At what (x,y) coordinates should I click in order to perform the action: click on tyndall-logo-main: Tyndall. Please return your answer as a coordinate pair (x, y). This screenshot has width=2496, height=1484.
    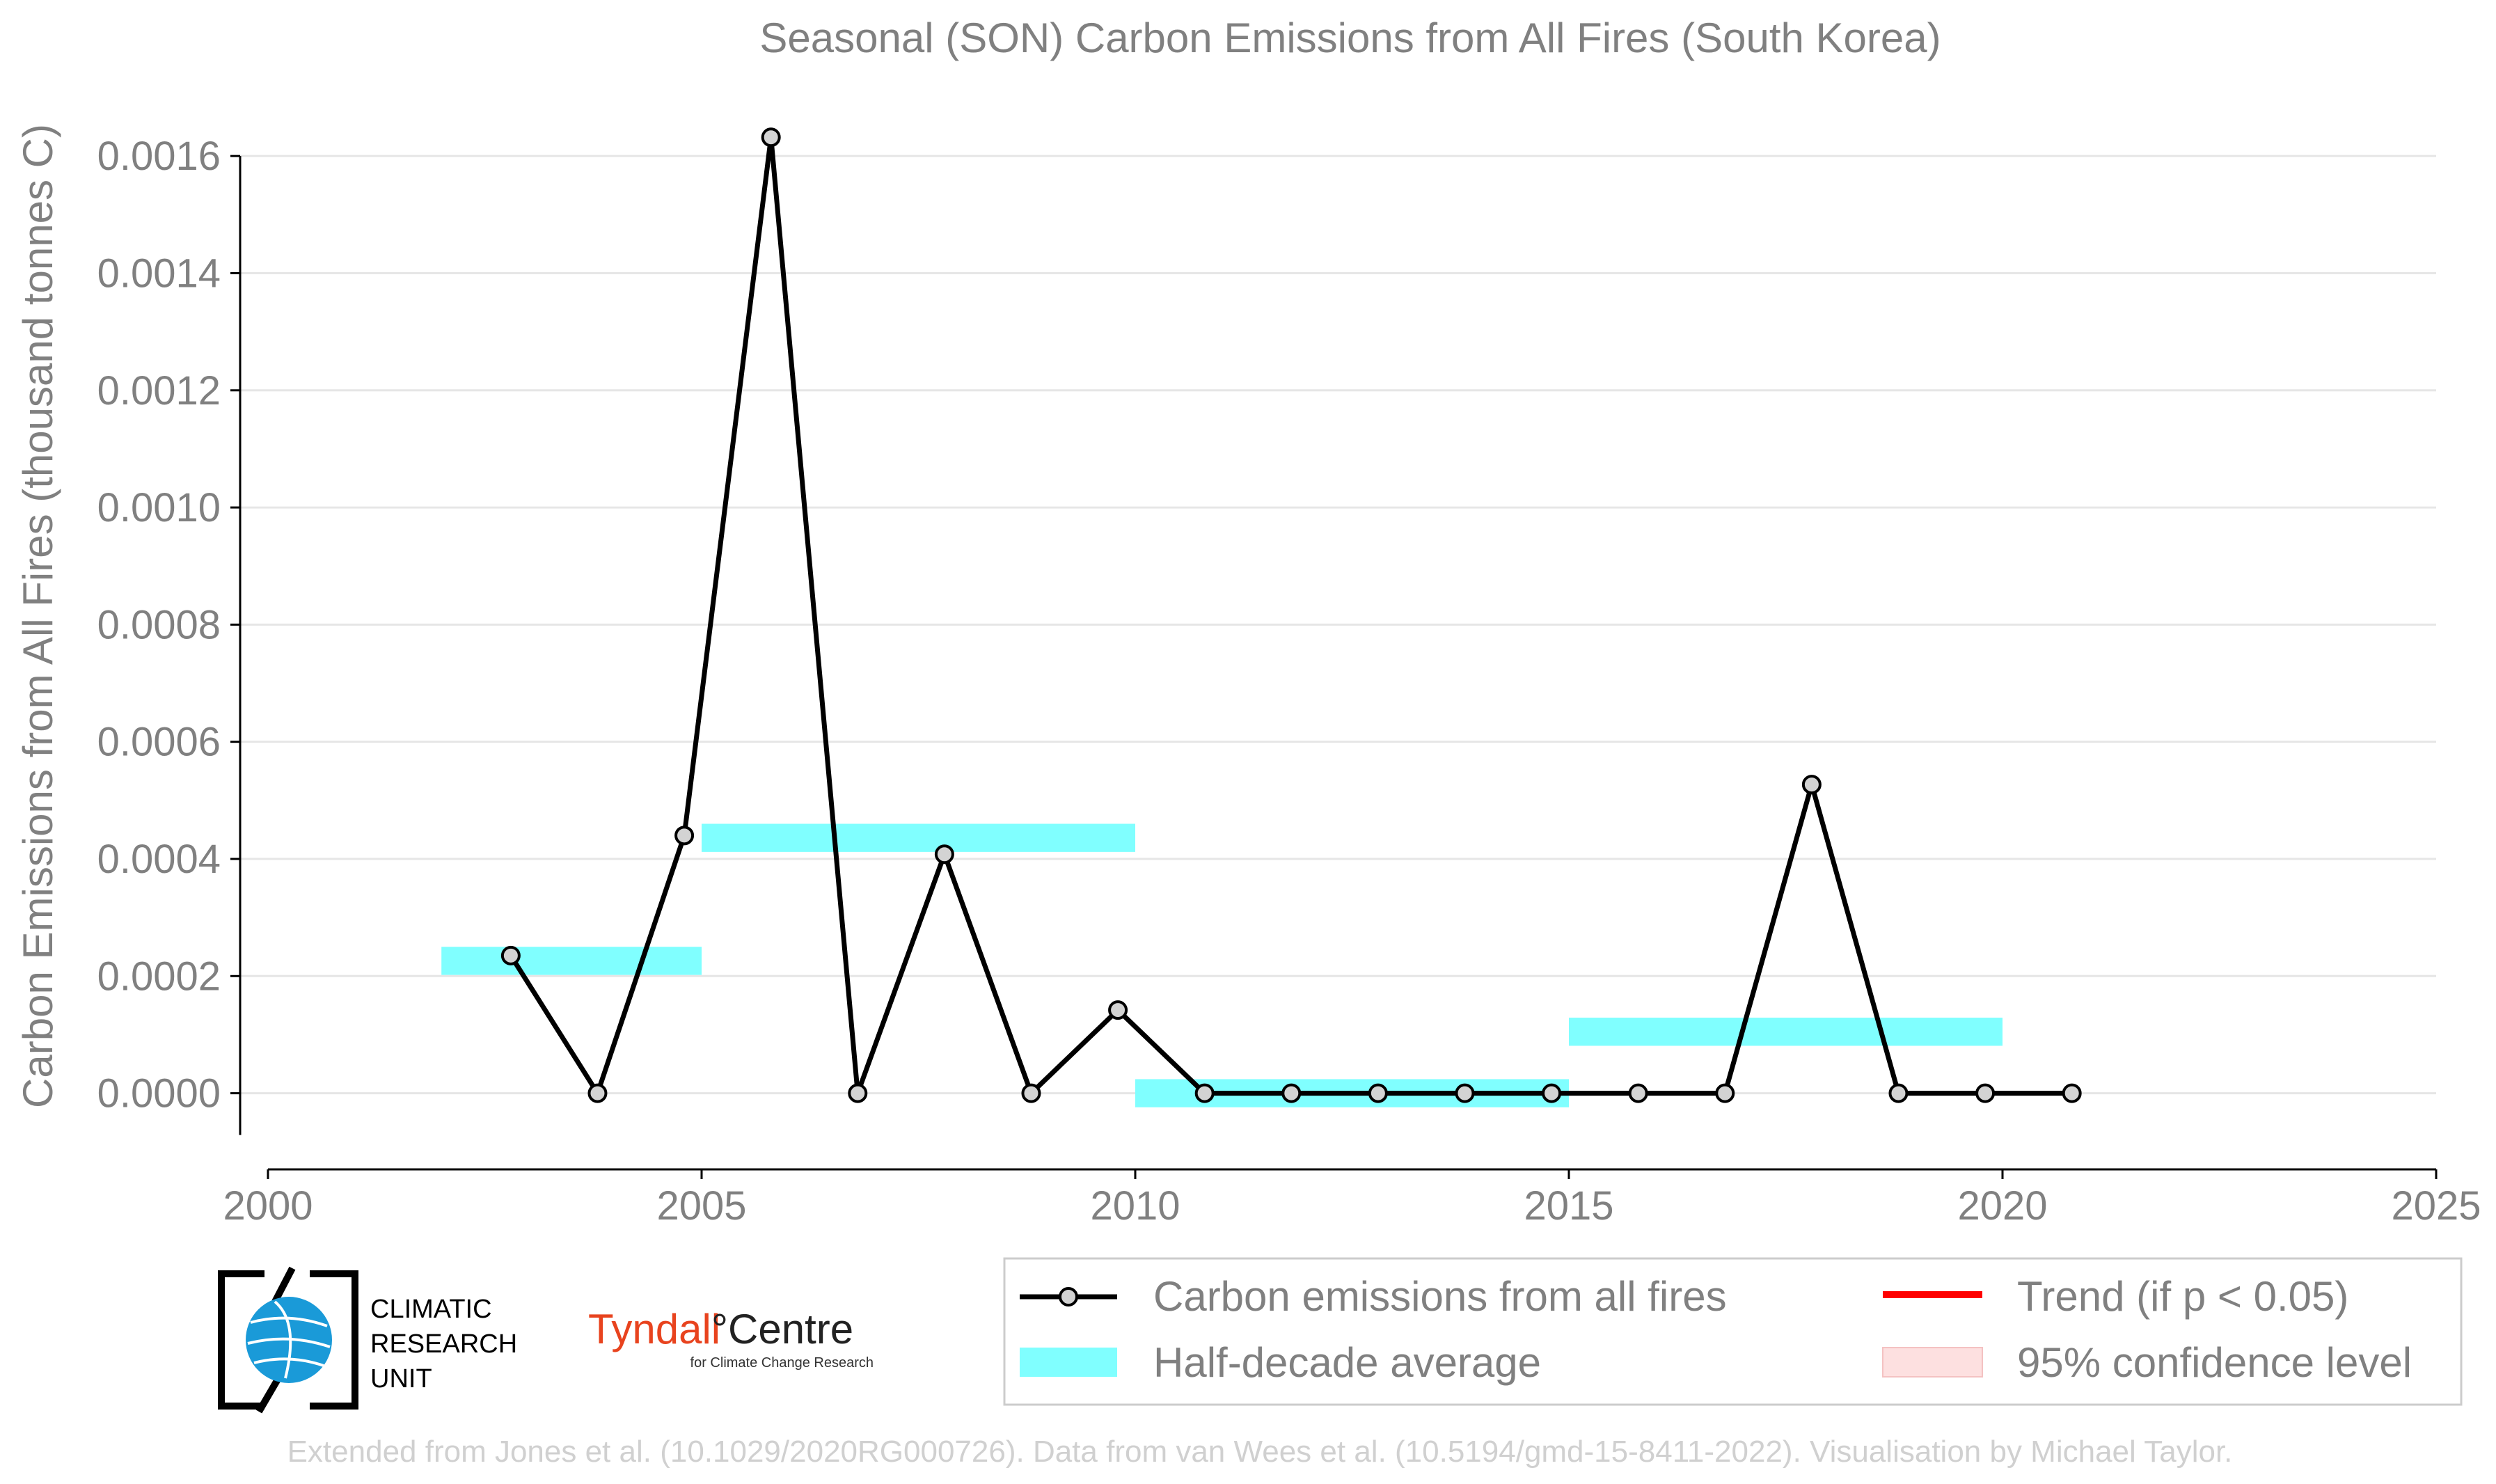
    Looking at the image, I should click on (654, 1329).